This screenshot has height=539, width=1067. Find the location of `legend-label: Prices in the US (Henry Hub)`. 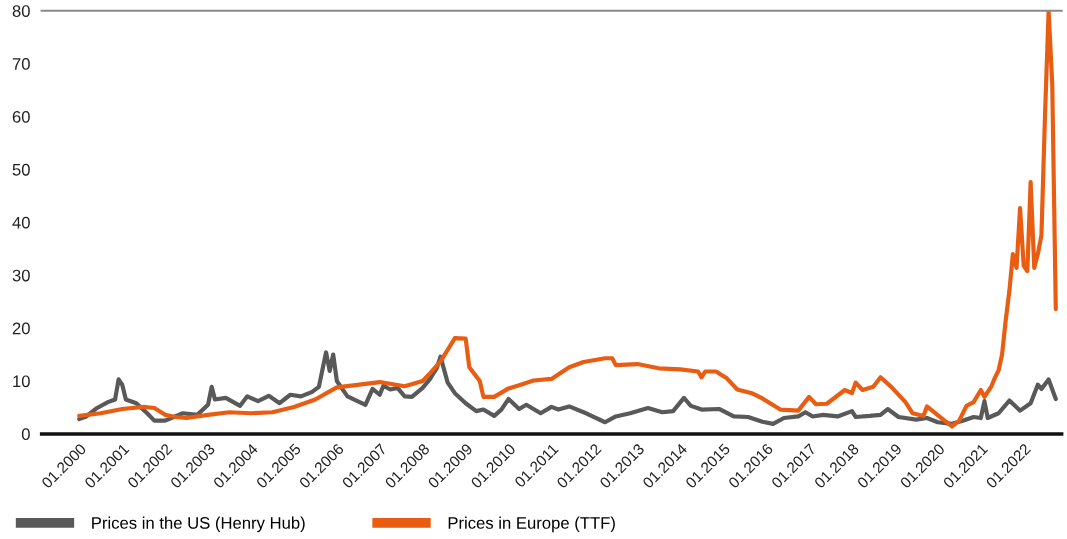

legend-label: Prices in the US (Henry Hub) is located at coordinates (198, 524).